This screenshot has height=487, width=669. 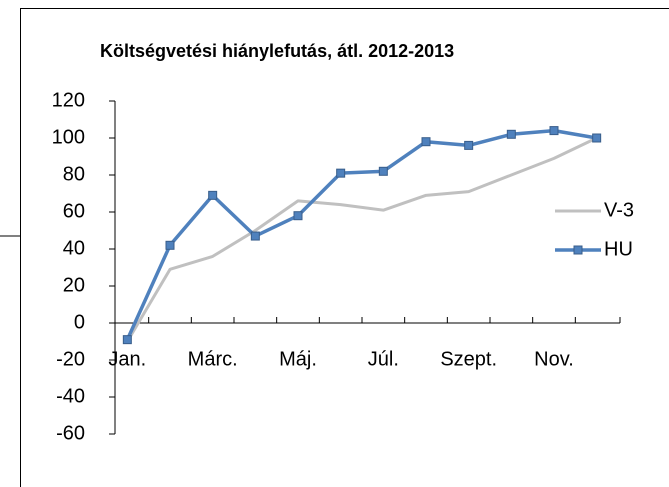 I want to click on y-tick-label: 120, so click(x=68, y=100).